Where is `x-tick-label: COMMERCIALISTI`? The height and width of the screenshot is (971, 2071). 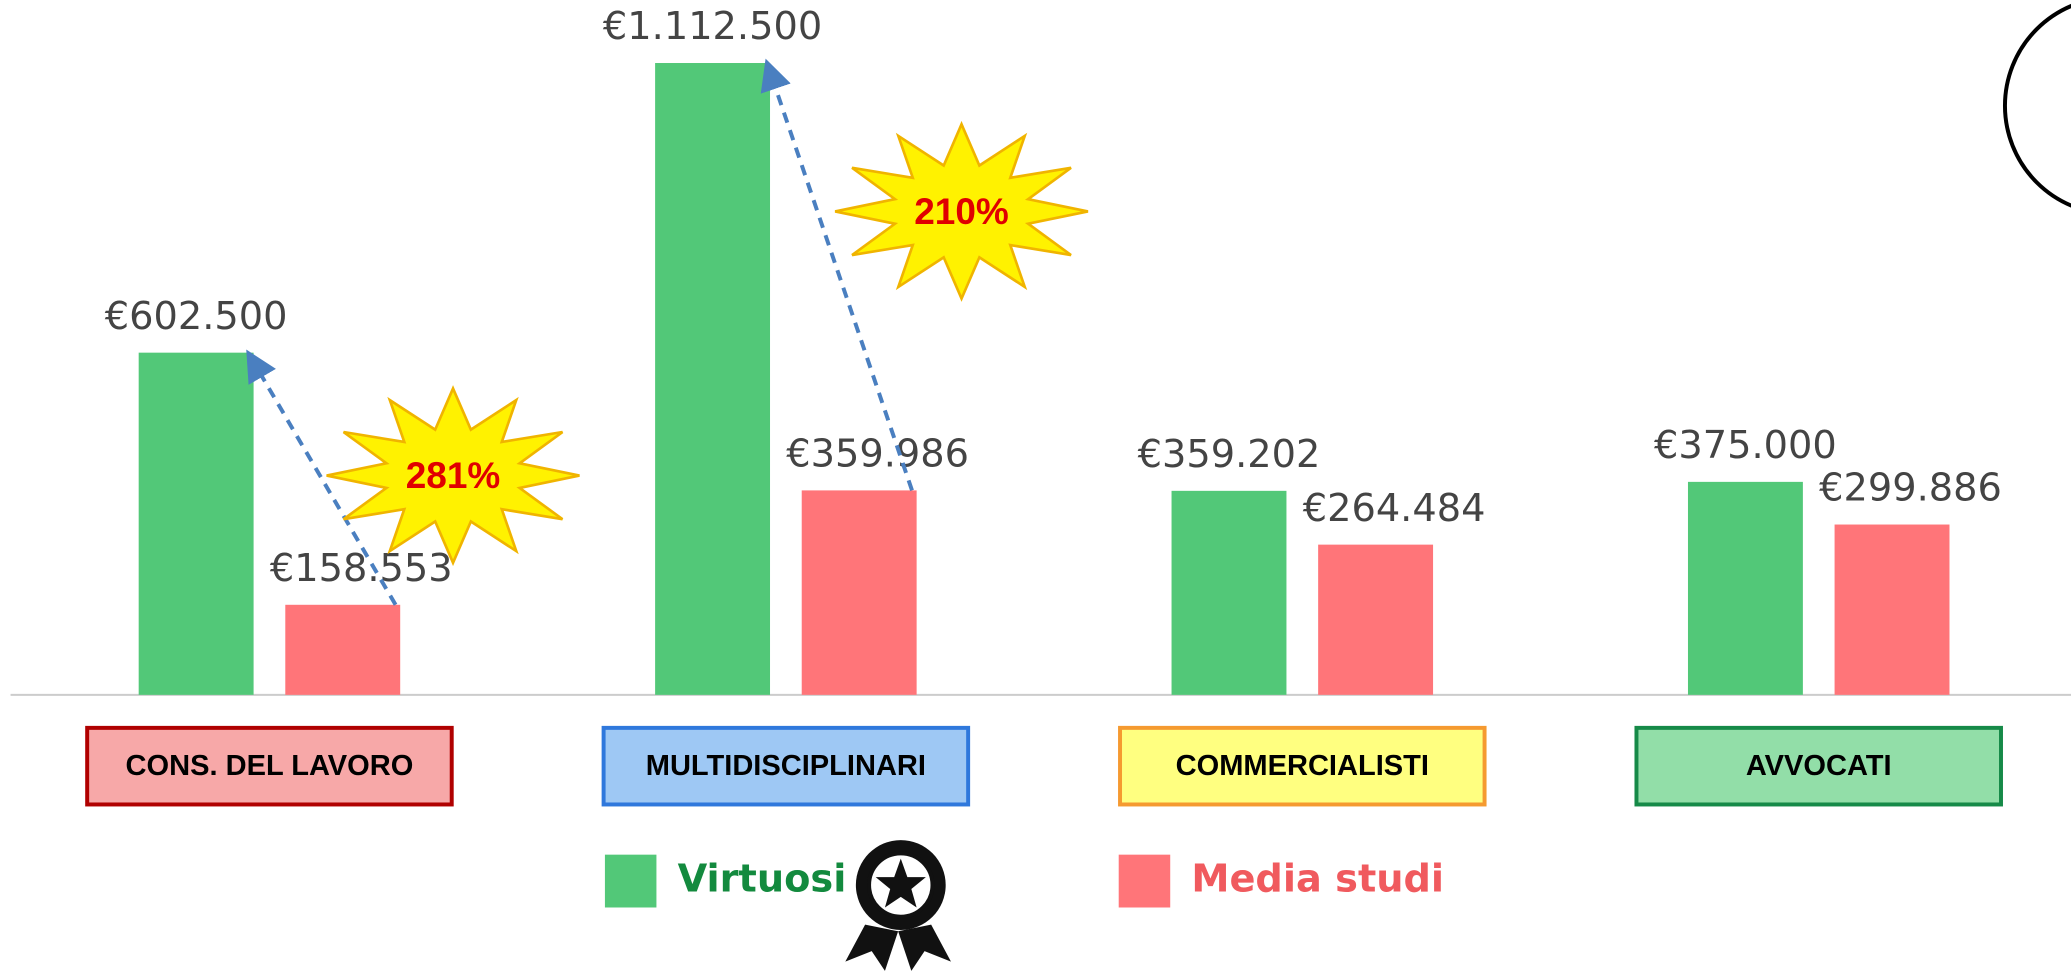
x-tick-label: COMMERCIALISTI is located at coordinates (1302, 766).